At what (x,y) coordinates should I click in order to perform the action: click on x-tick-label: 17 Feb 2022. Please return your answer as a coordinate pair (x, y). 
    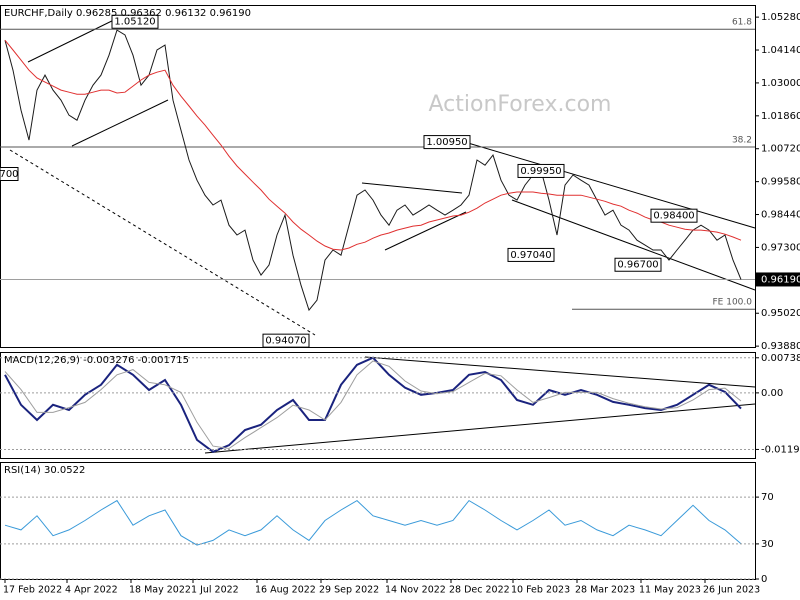
    Looking at the image, I should click on (32, 590).